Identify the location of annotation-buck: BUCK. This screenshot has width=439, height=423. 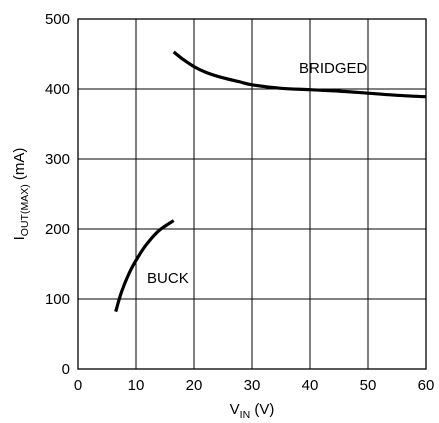
(168, 278).